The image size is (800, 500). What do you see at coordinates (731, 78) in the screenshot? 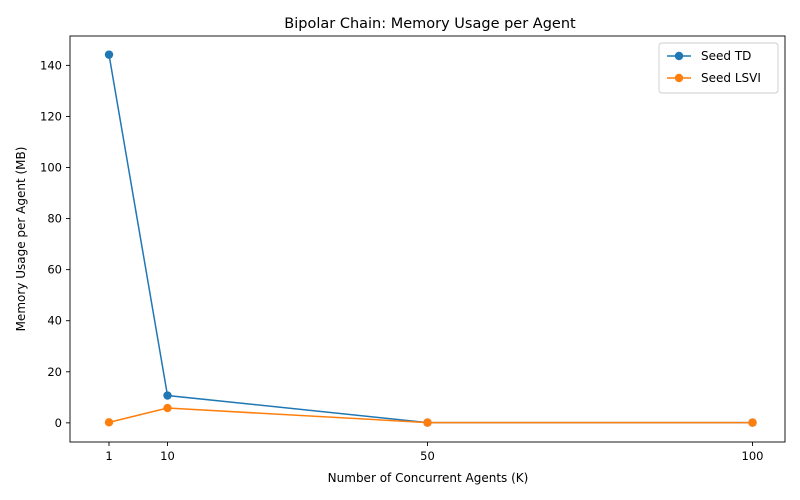
I see `legend-label: Seed LSVI` at bounding box center [731, 78].